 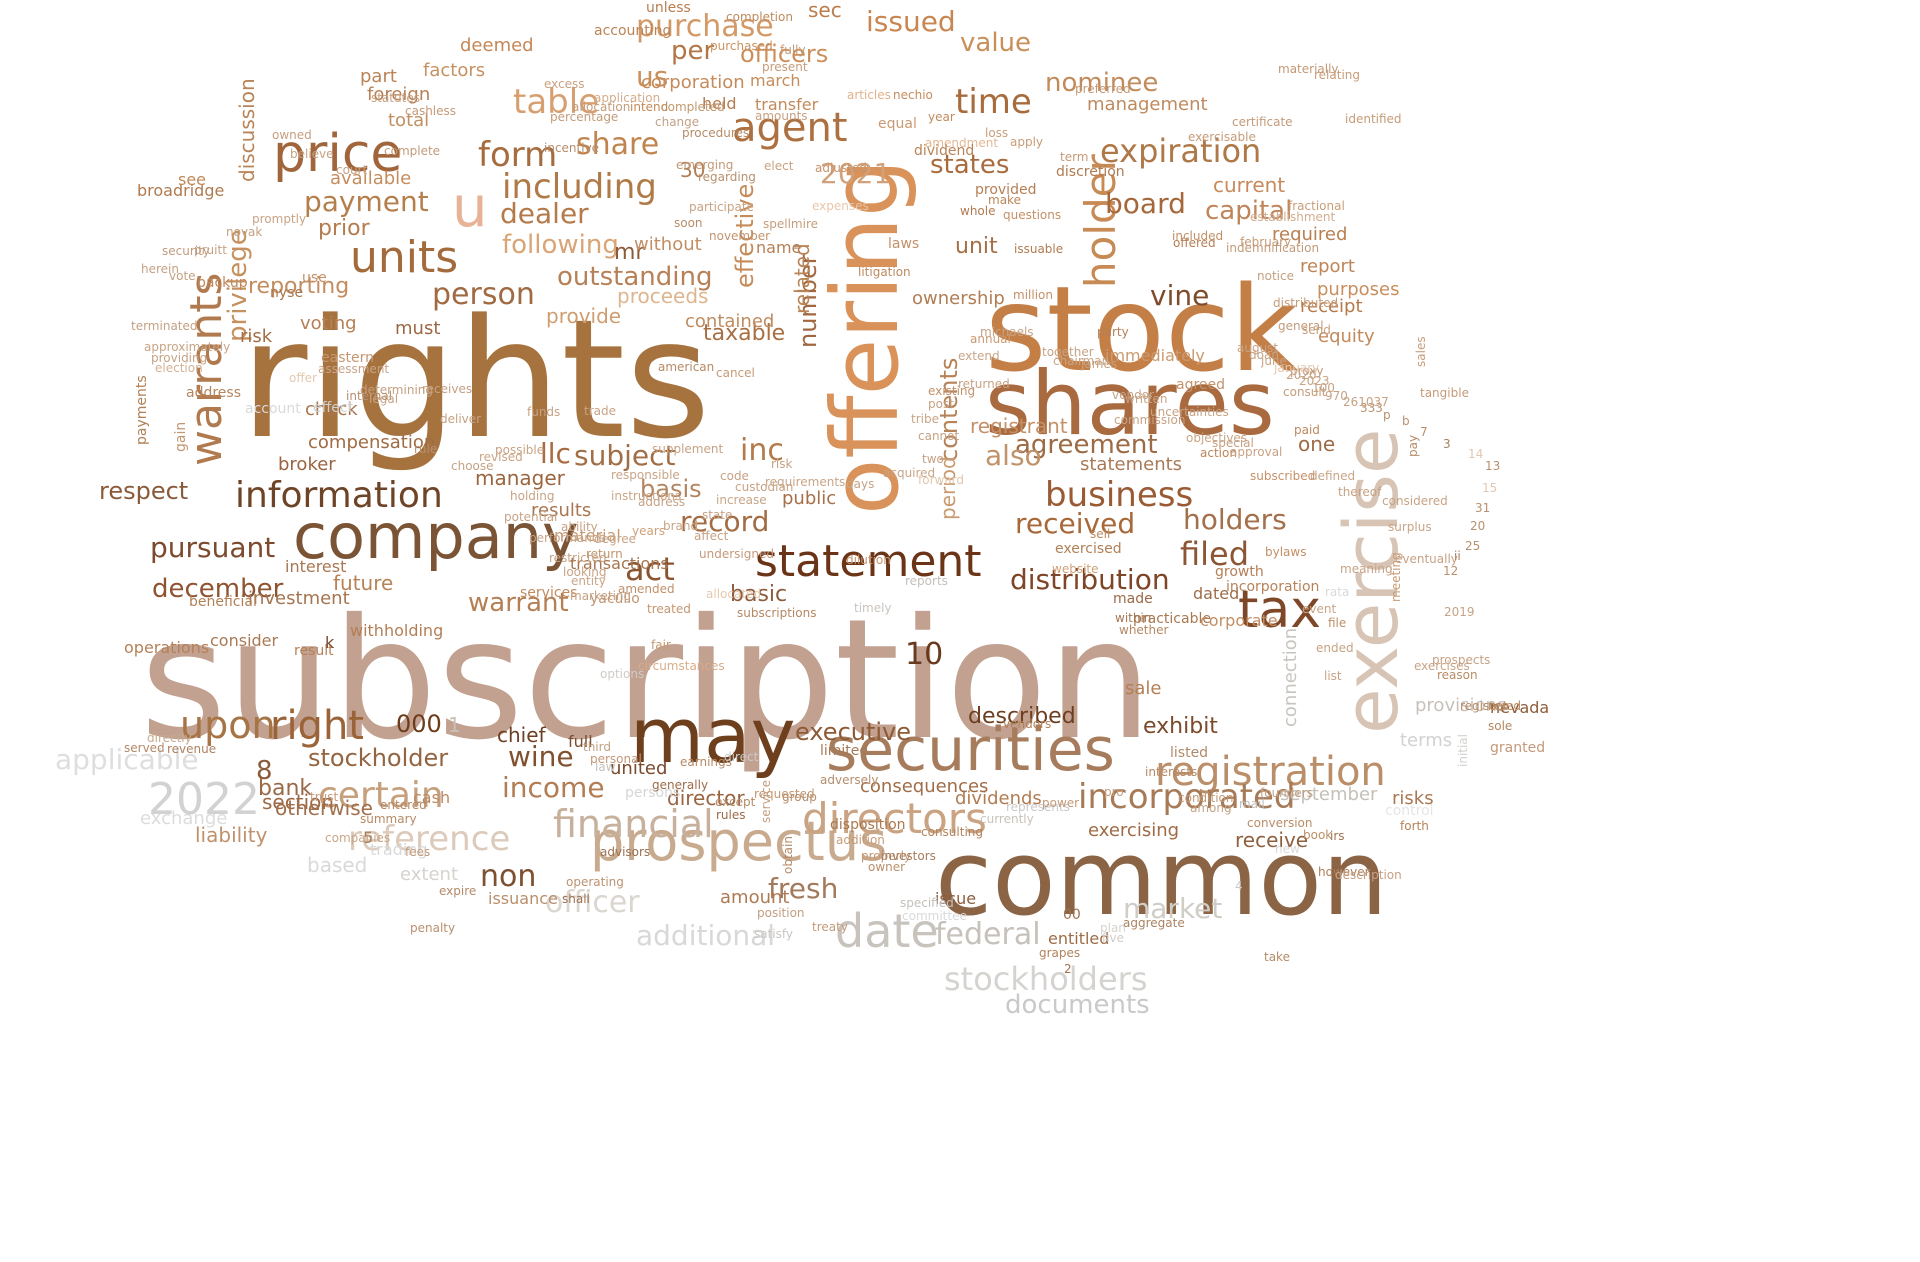 What do you see at coordinates (1518, 748) in the screenshot?
I see `cloud-word: granted` at bounding box center [1518, 748].